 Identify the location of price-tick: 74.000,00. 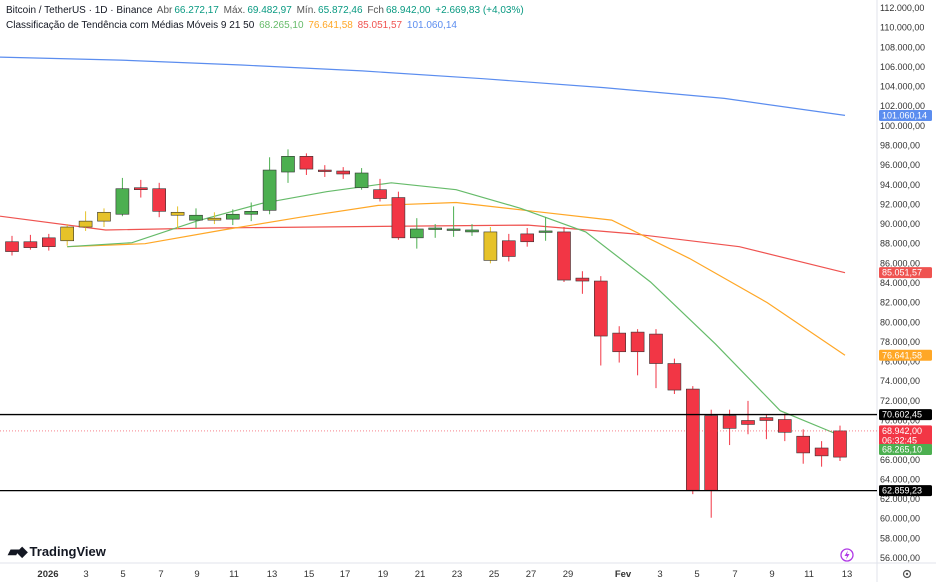
(900, 381).